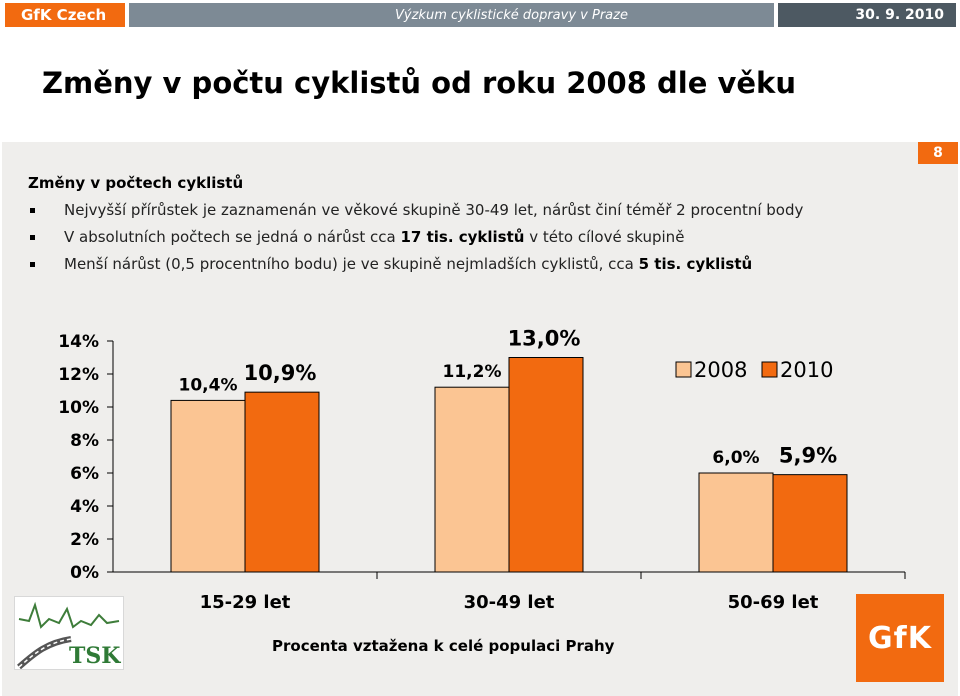  Describe the element at coordinates (84, 573) in the screenshot. I see `y-tick-label: 0%` at that location.